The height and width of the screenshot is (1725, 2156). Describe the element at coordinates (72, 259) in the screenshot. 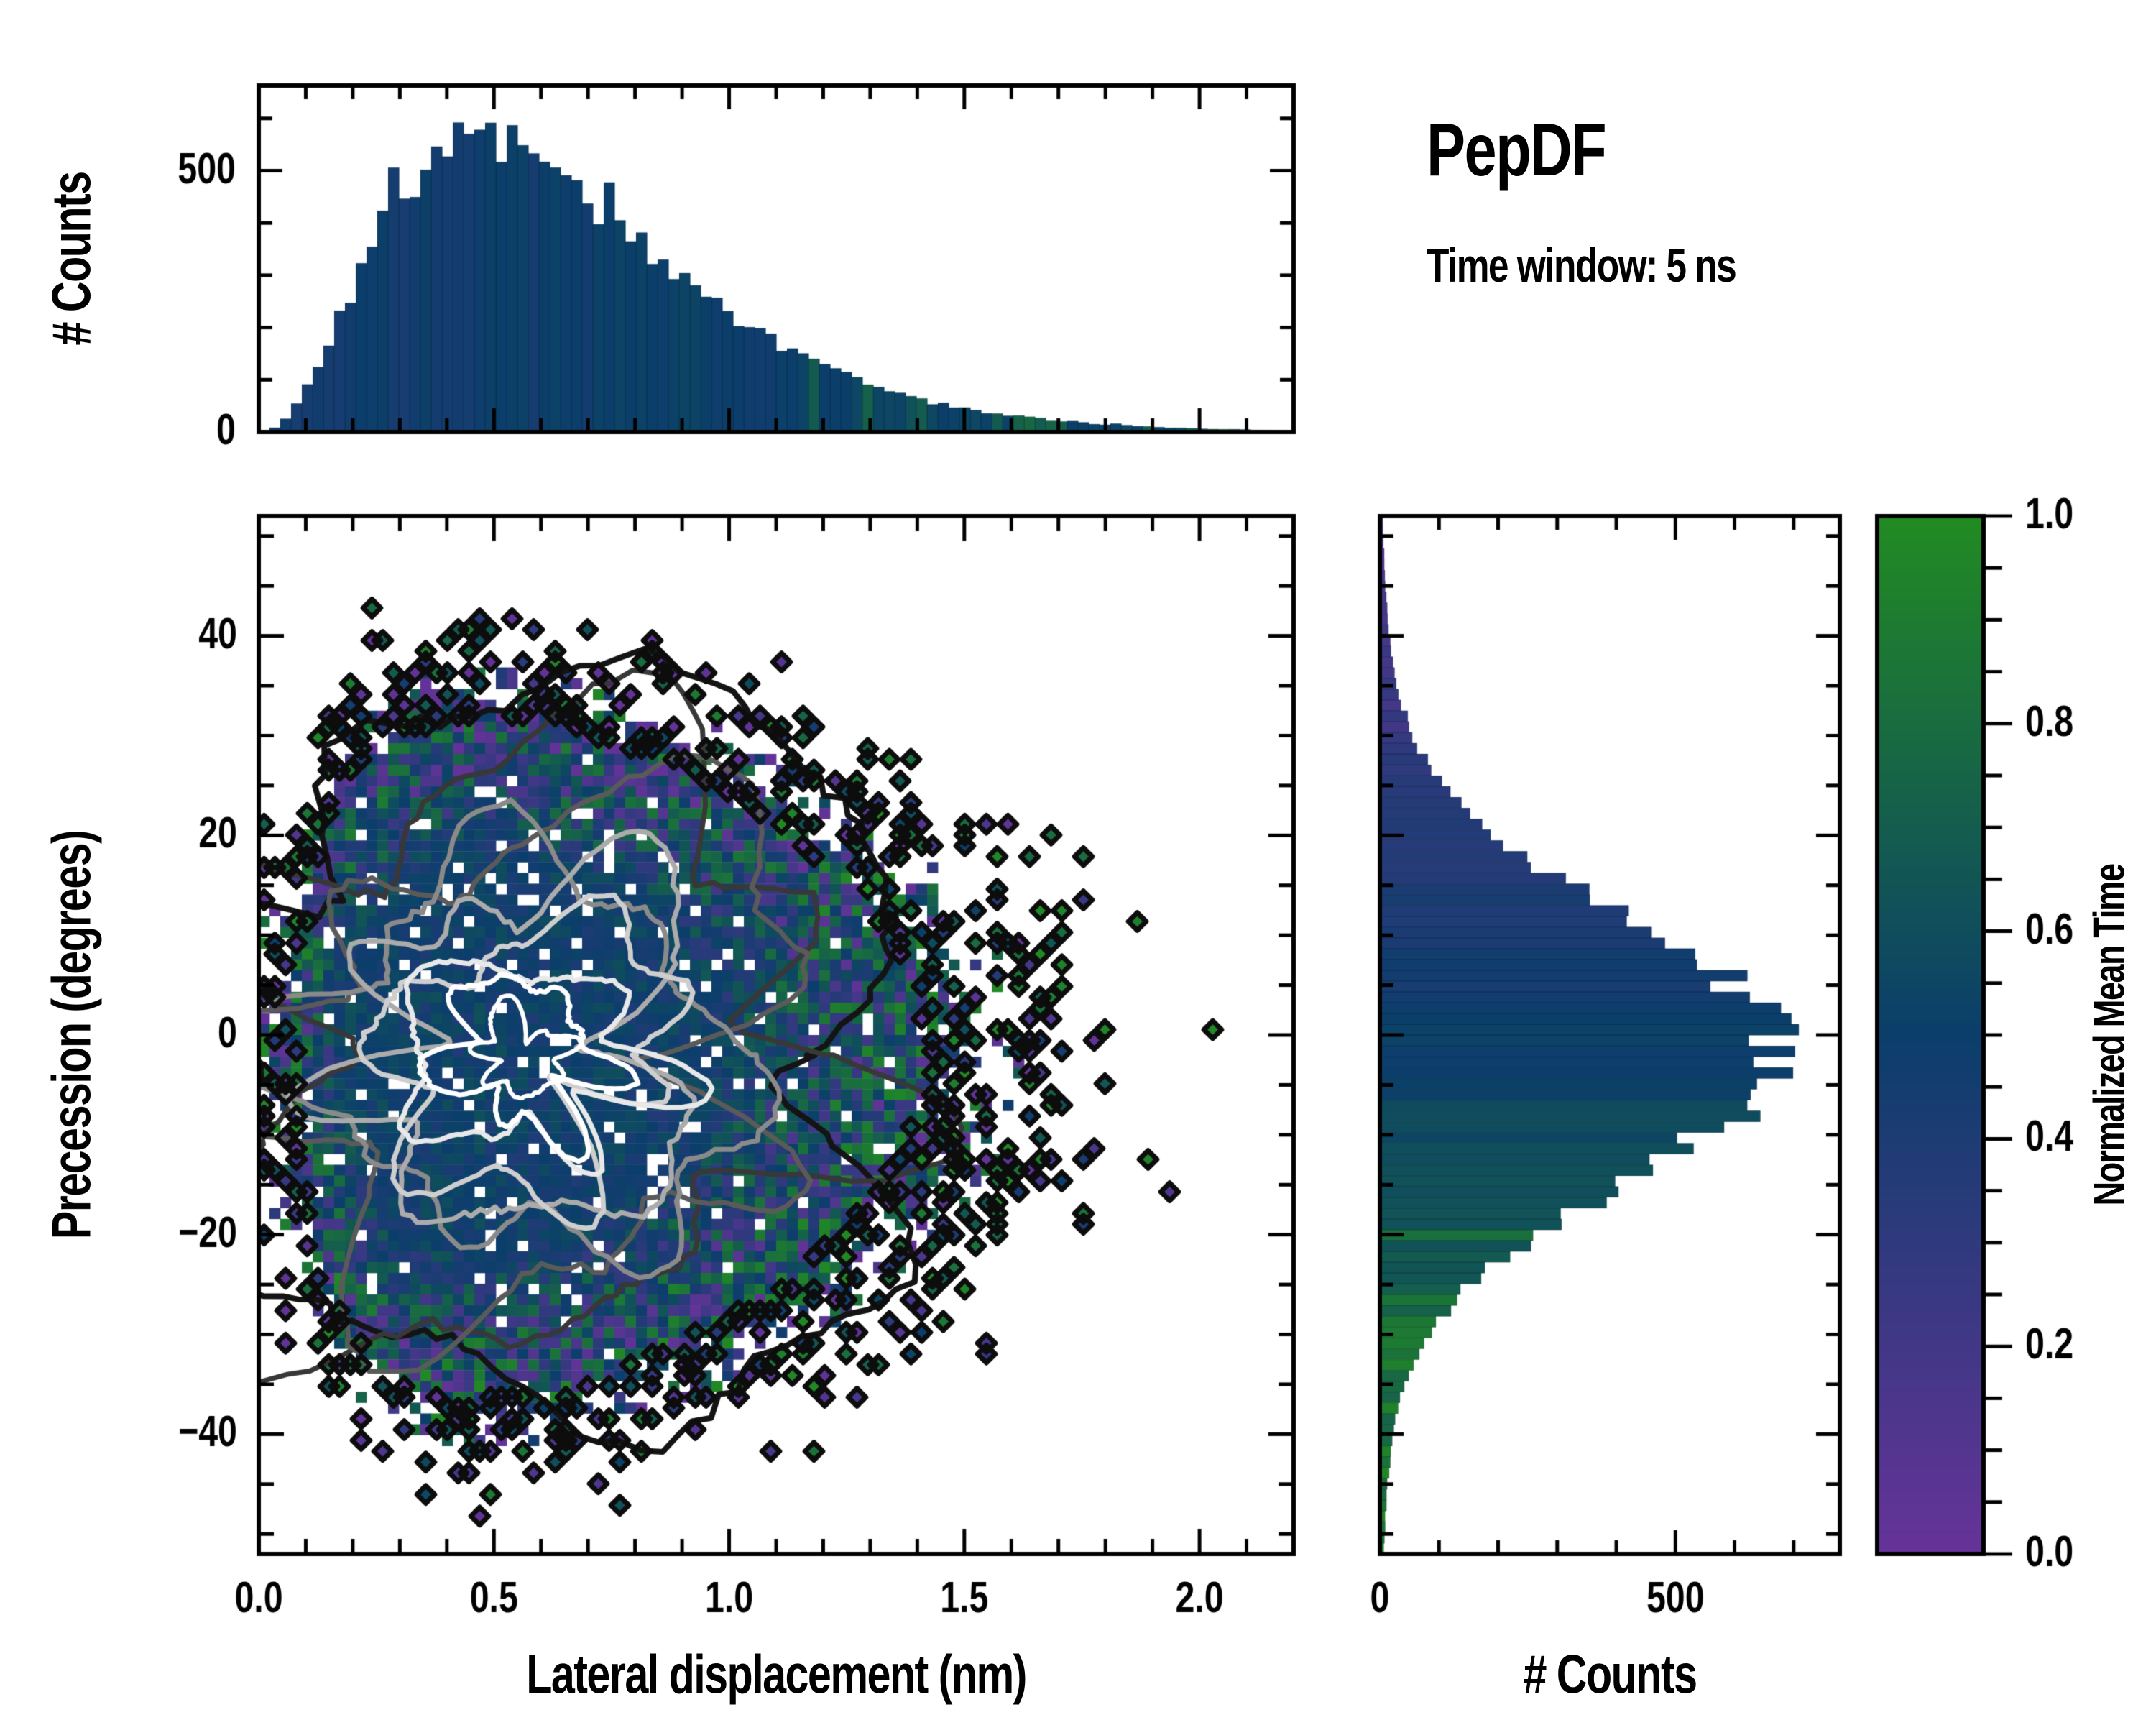

I see `top-hist-y-axis-label: # Counts` at that location.